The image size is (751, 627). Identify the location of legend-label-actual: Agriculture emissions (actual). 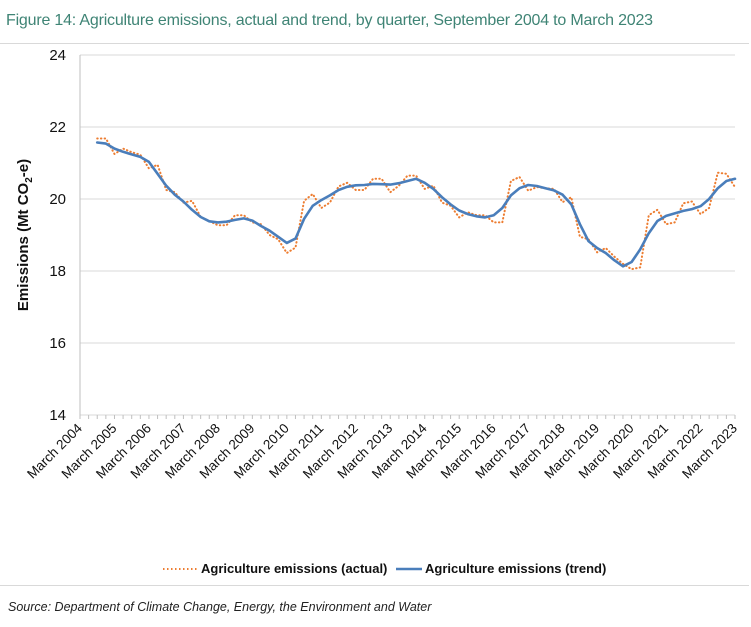
(294, 568).